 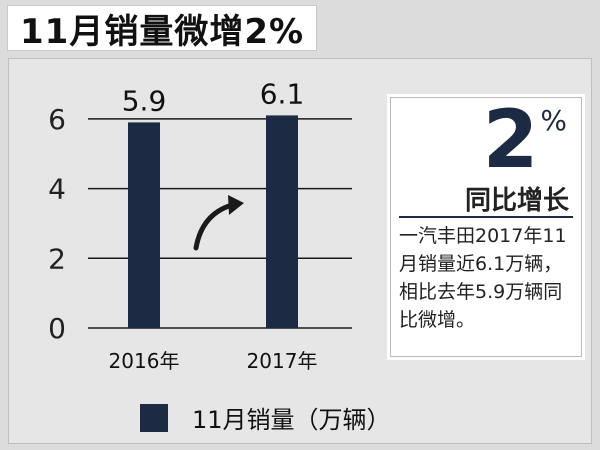 I want to click on data-label: 5.9, so click(x=144, y=100).